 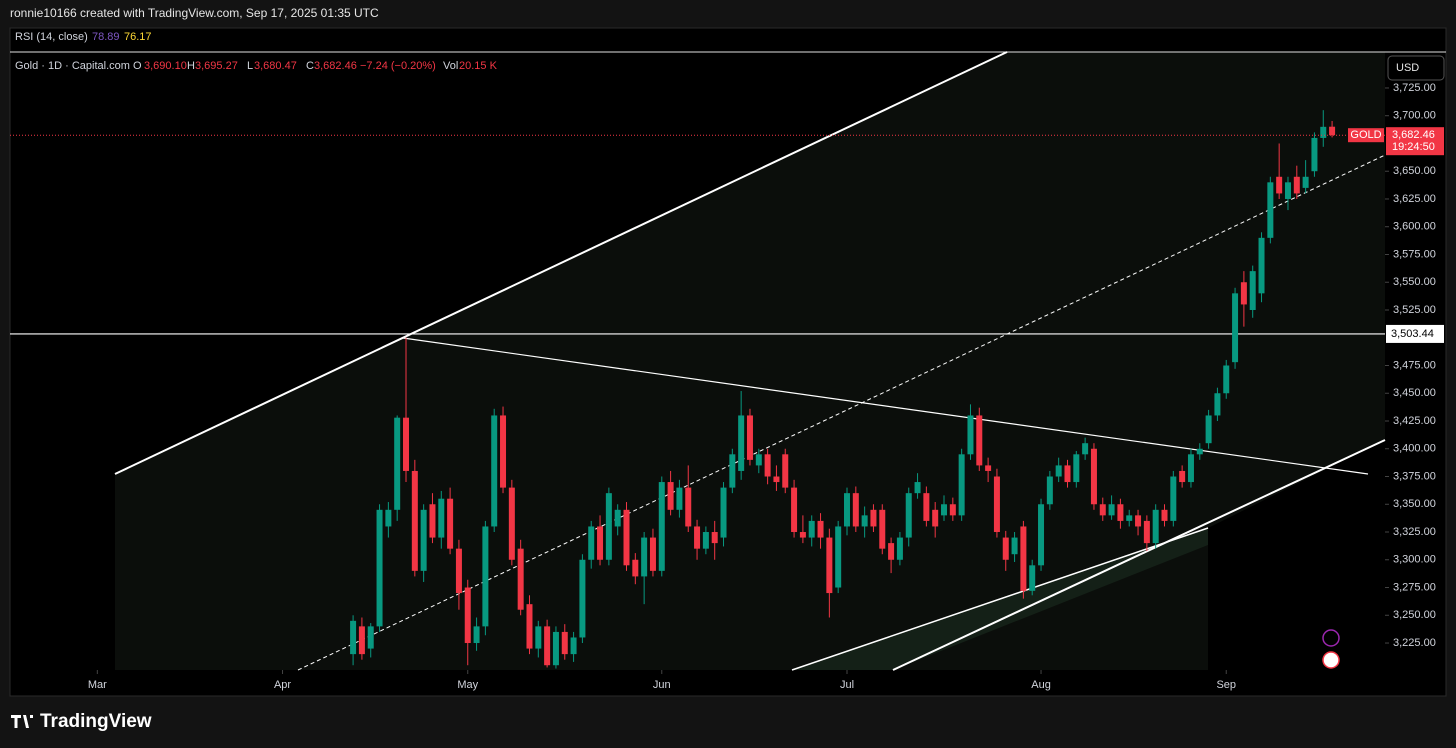 I want to click on brand: TradingView, so click(x=96, y=721).